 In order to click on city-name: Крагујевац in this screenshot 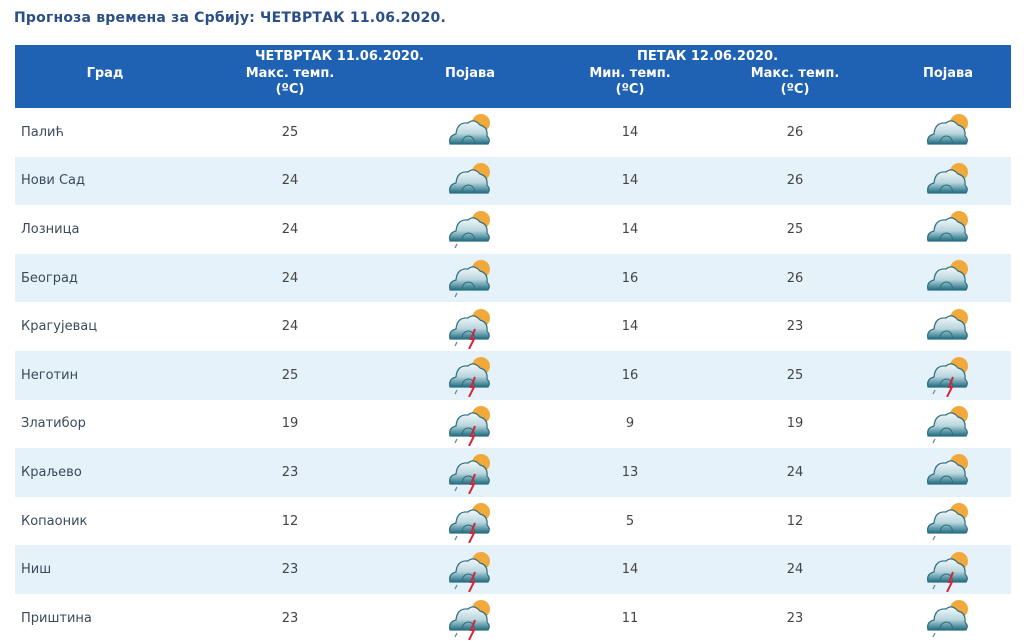, I will do `click(105, 326)`.